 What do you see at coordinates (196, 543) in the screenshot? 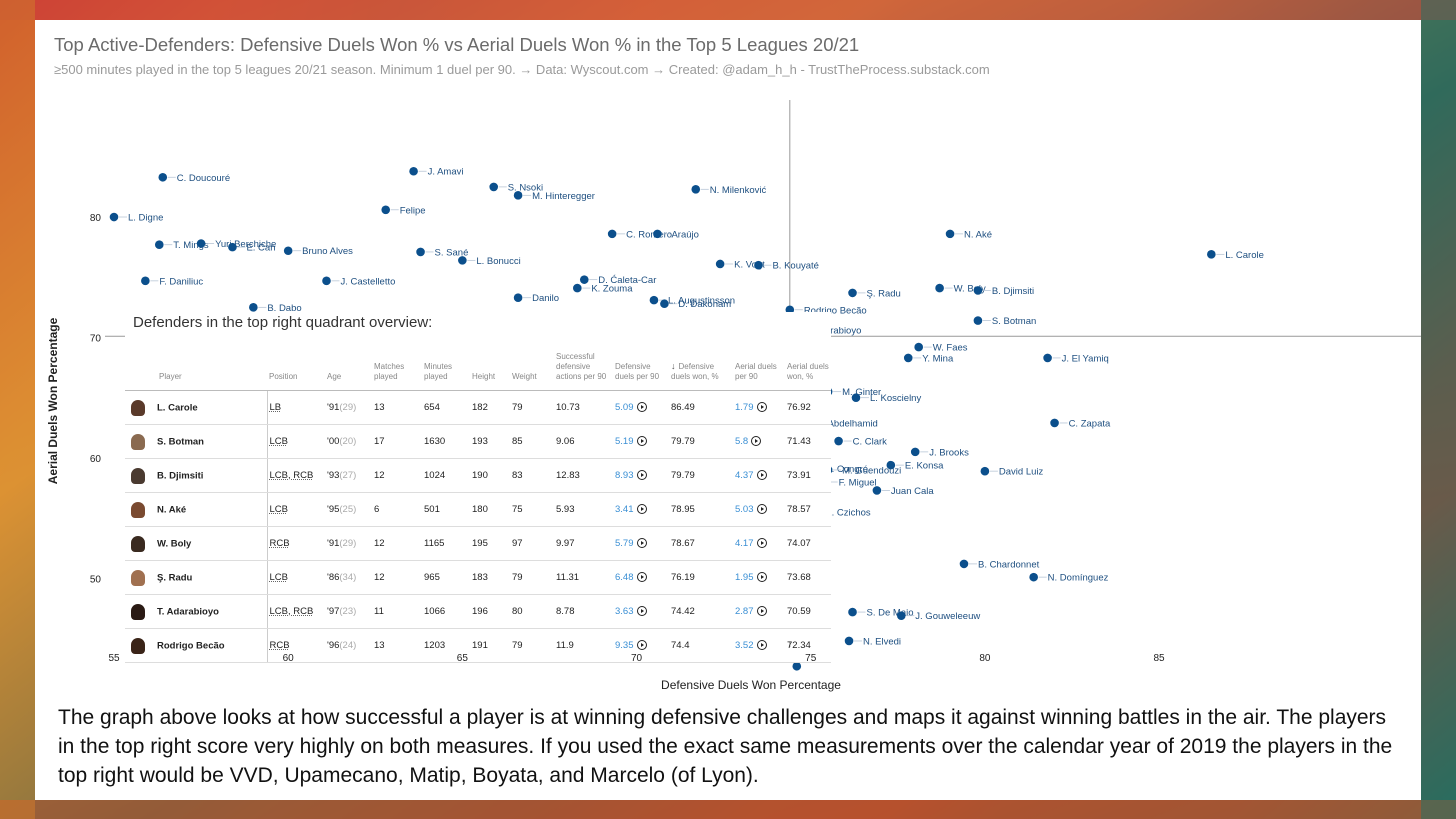
I see `player-cell: W. Boly` at bounding box center [196, 543].